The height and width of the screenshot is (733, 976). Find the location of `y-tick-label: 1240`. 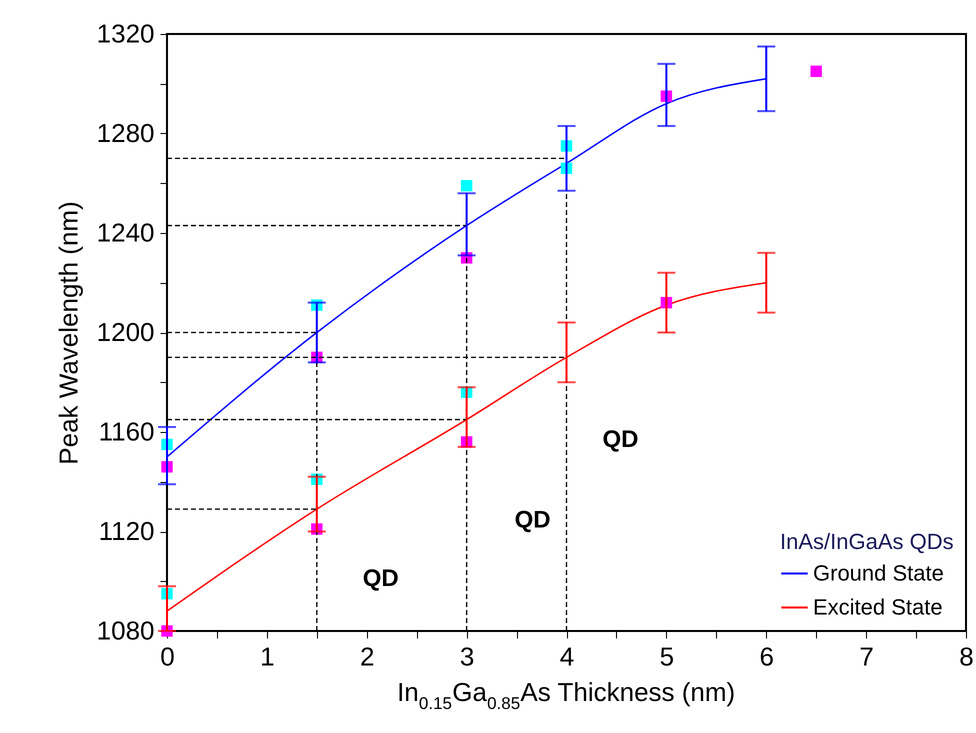

y-tick-label: 1240 is located at coordinates (125, 233).